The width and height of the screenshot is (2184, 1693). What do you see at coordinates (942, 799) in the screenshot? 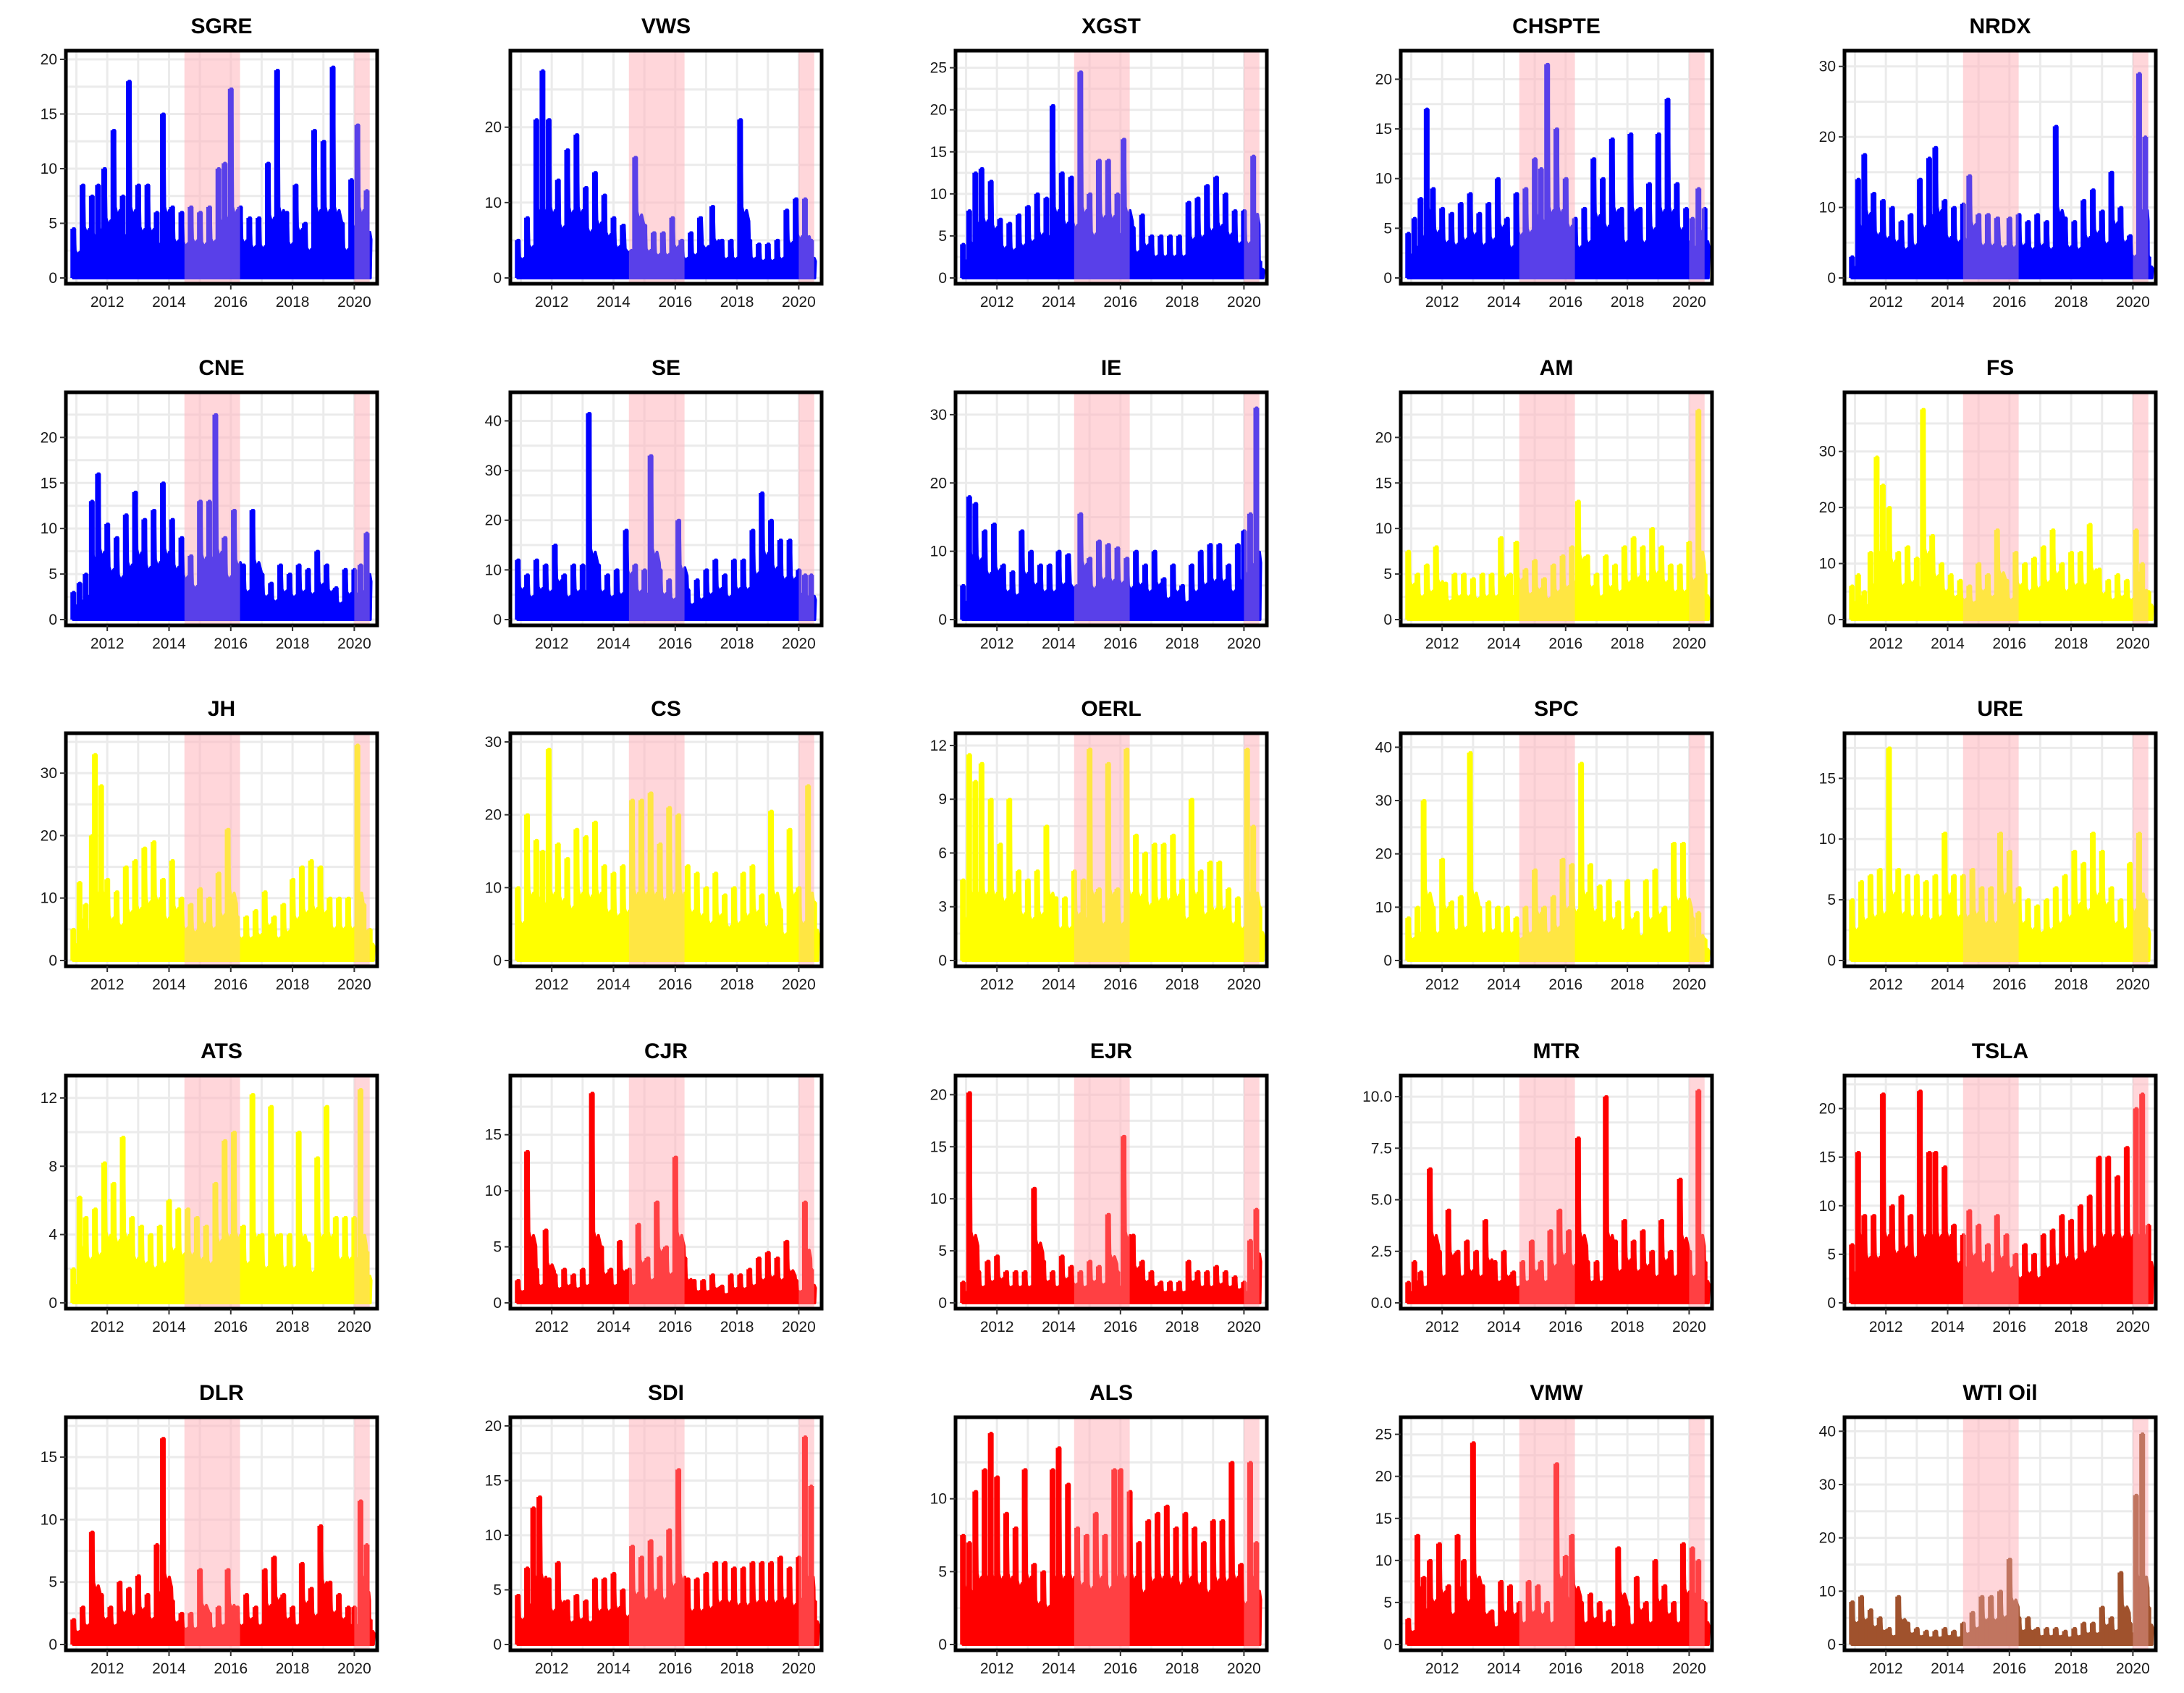
I see `y-tick-label: 9` at bounding box center [942, 799].